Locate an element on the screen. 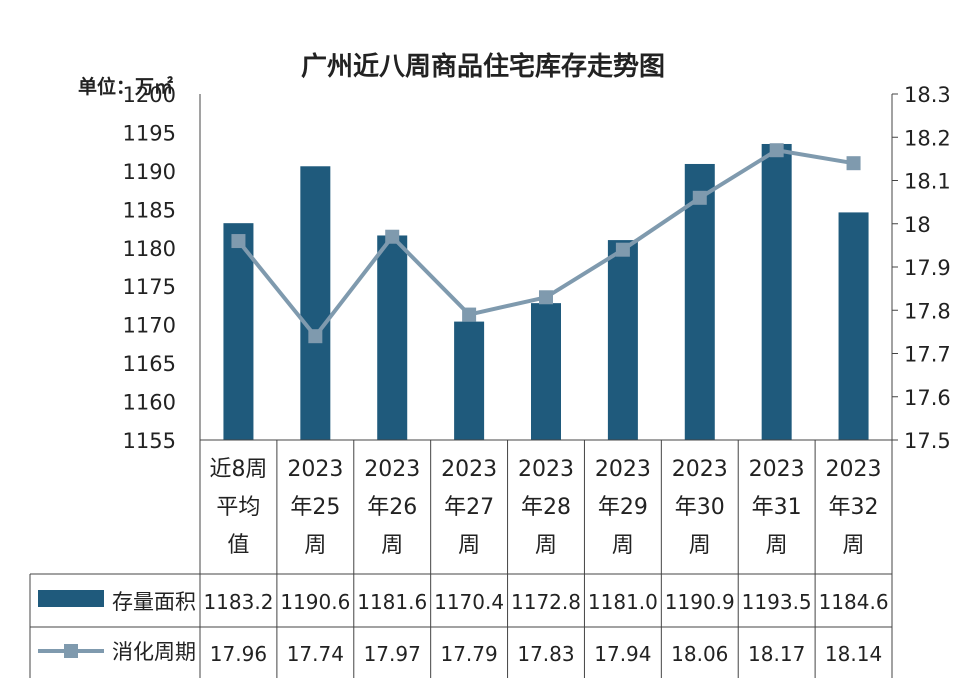 Image resolution: width=966 pixels, height=678 pixels. left-axis-tick-label: 1175 is located at coordinates (149, 287).